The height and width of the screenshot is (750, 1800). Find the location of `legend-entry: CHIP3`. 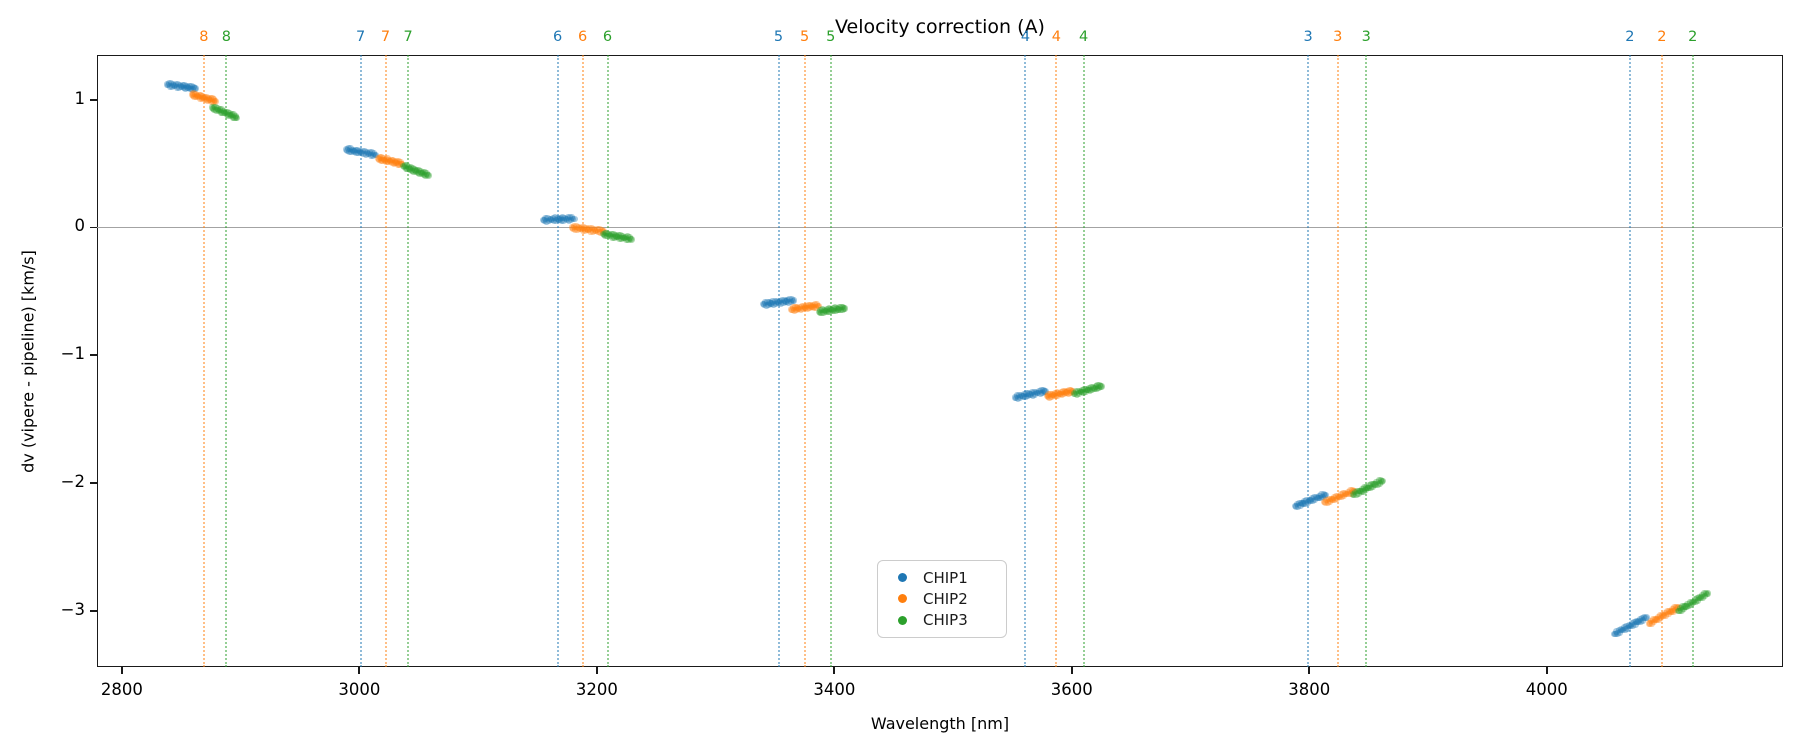

legend-entry: CHIP3 is located at coordinates (942, 620).